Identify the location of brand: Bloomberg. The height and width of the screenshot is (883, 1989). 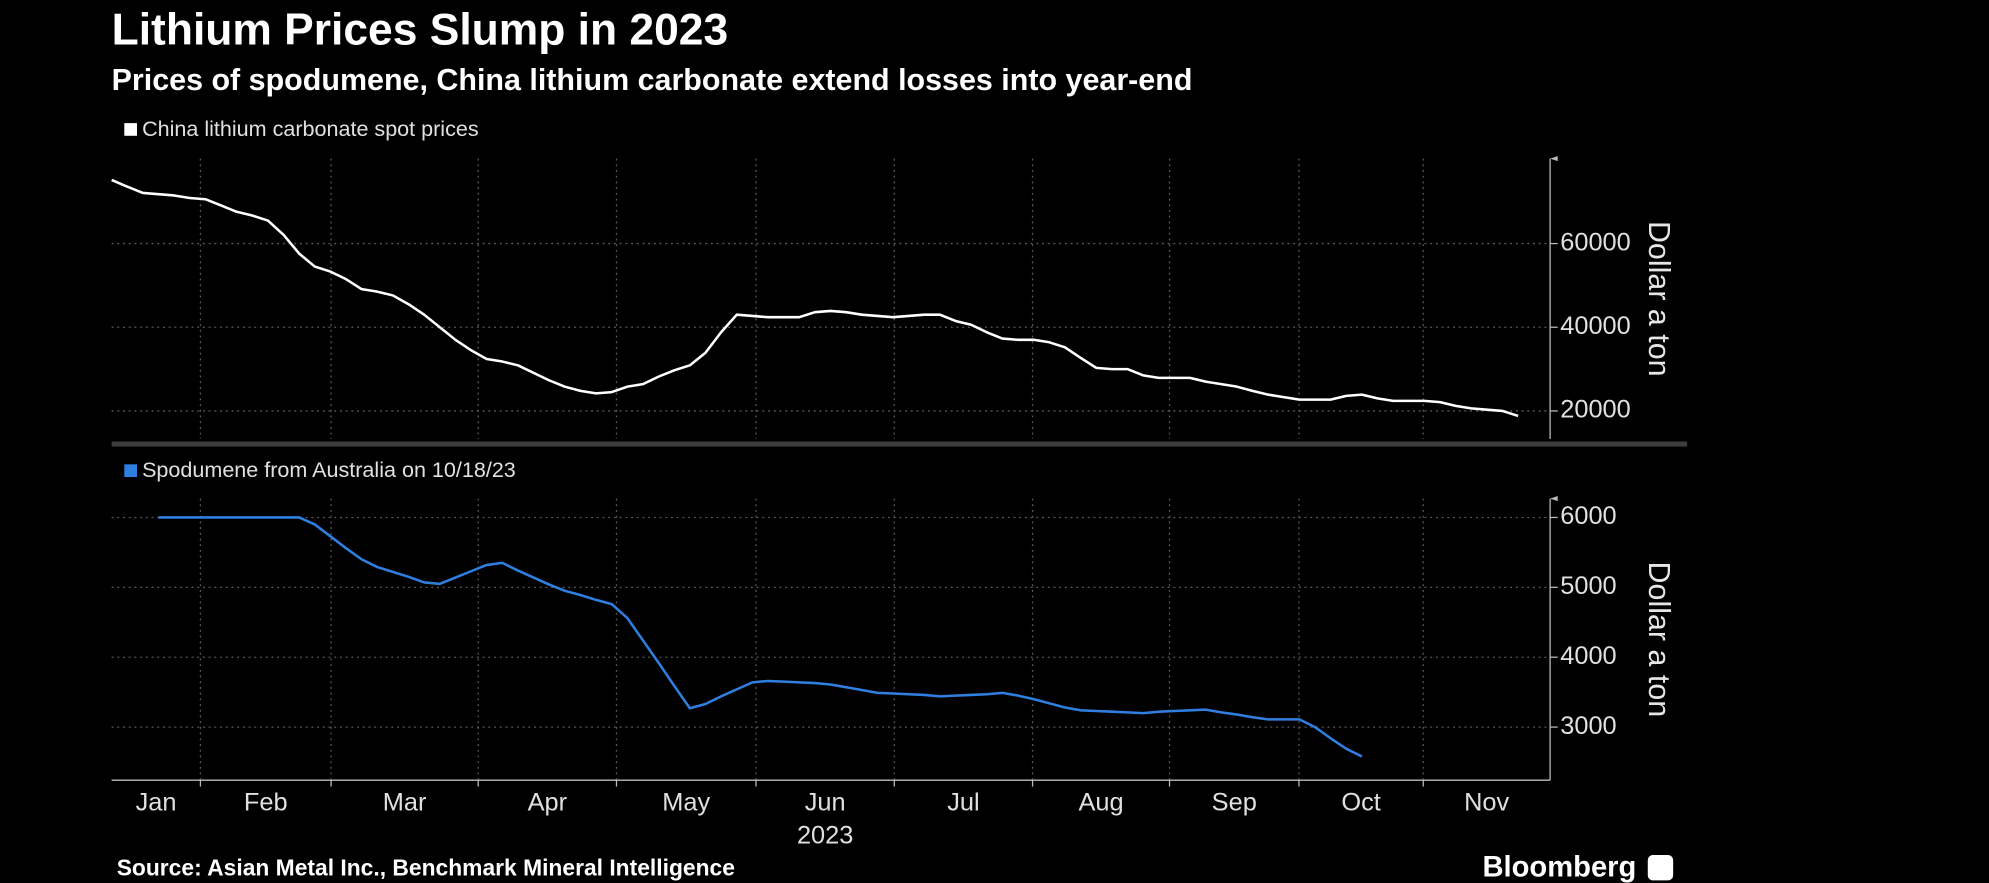
(1559, 867).